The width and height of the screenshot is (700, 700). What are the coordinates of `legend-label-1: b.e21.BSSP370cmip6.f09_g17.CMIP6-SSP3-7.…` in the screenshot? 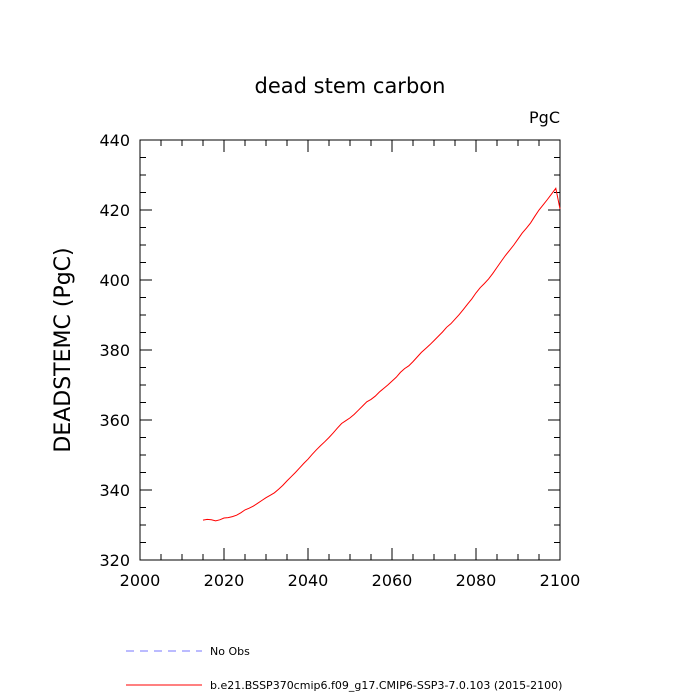 It's located at (386, 685).